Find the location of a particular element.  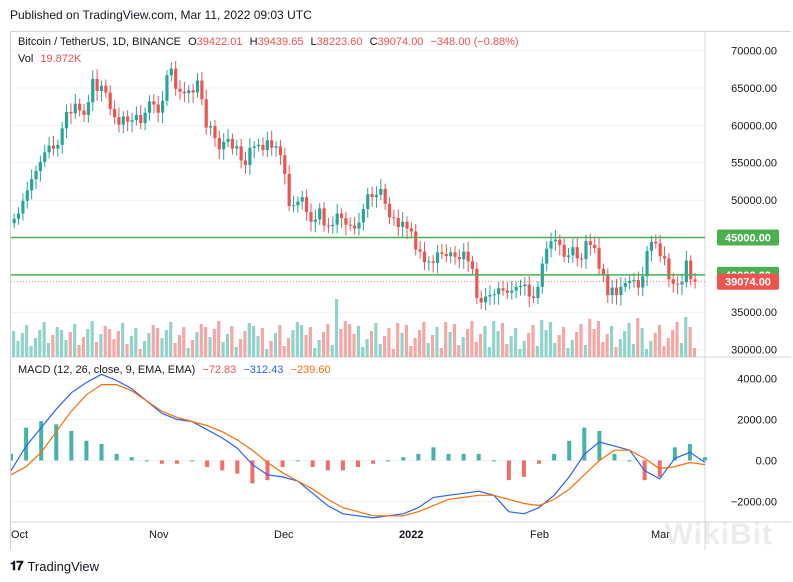

low-label: L is located at coordinates (313, 42).